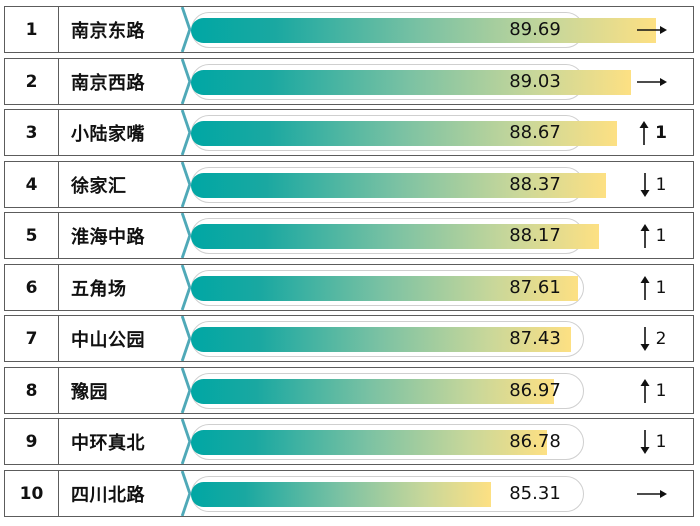  What do you see at coordinates (108, 83) in the screenshot?
I see `district-name: 南京西路` at bounding box center [108, 83].